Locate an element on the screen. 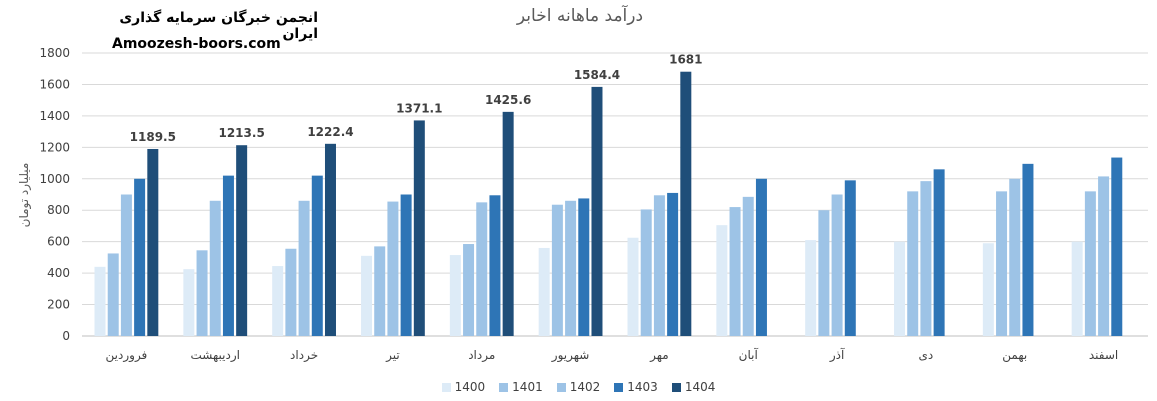 The image size is (1157, 401). data-label: 1584.4 is located at coordinates (597, 75).